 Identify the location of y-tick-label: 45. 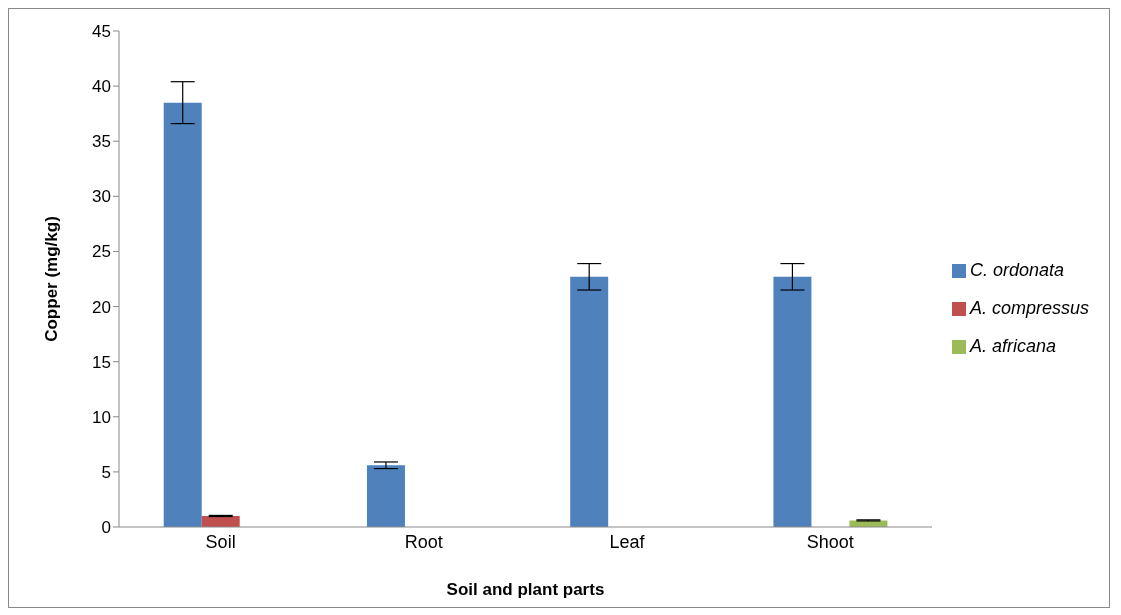
(101, 32).